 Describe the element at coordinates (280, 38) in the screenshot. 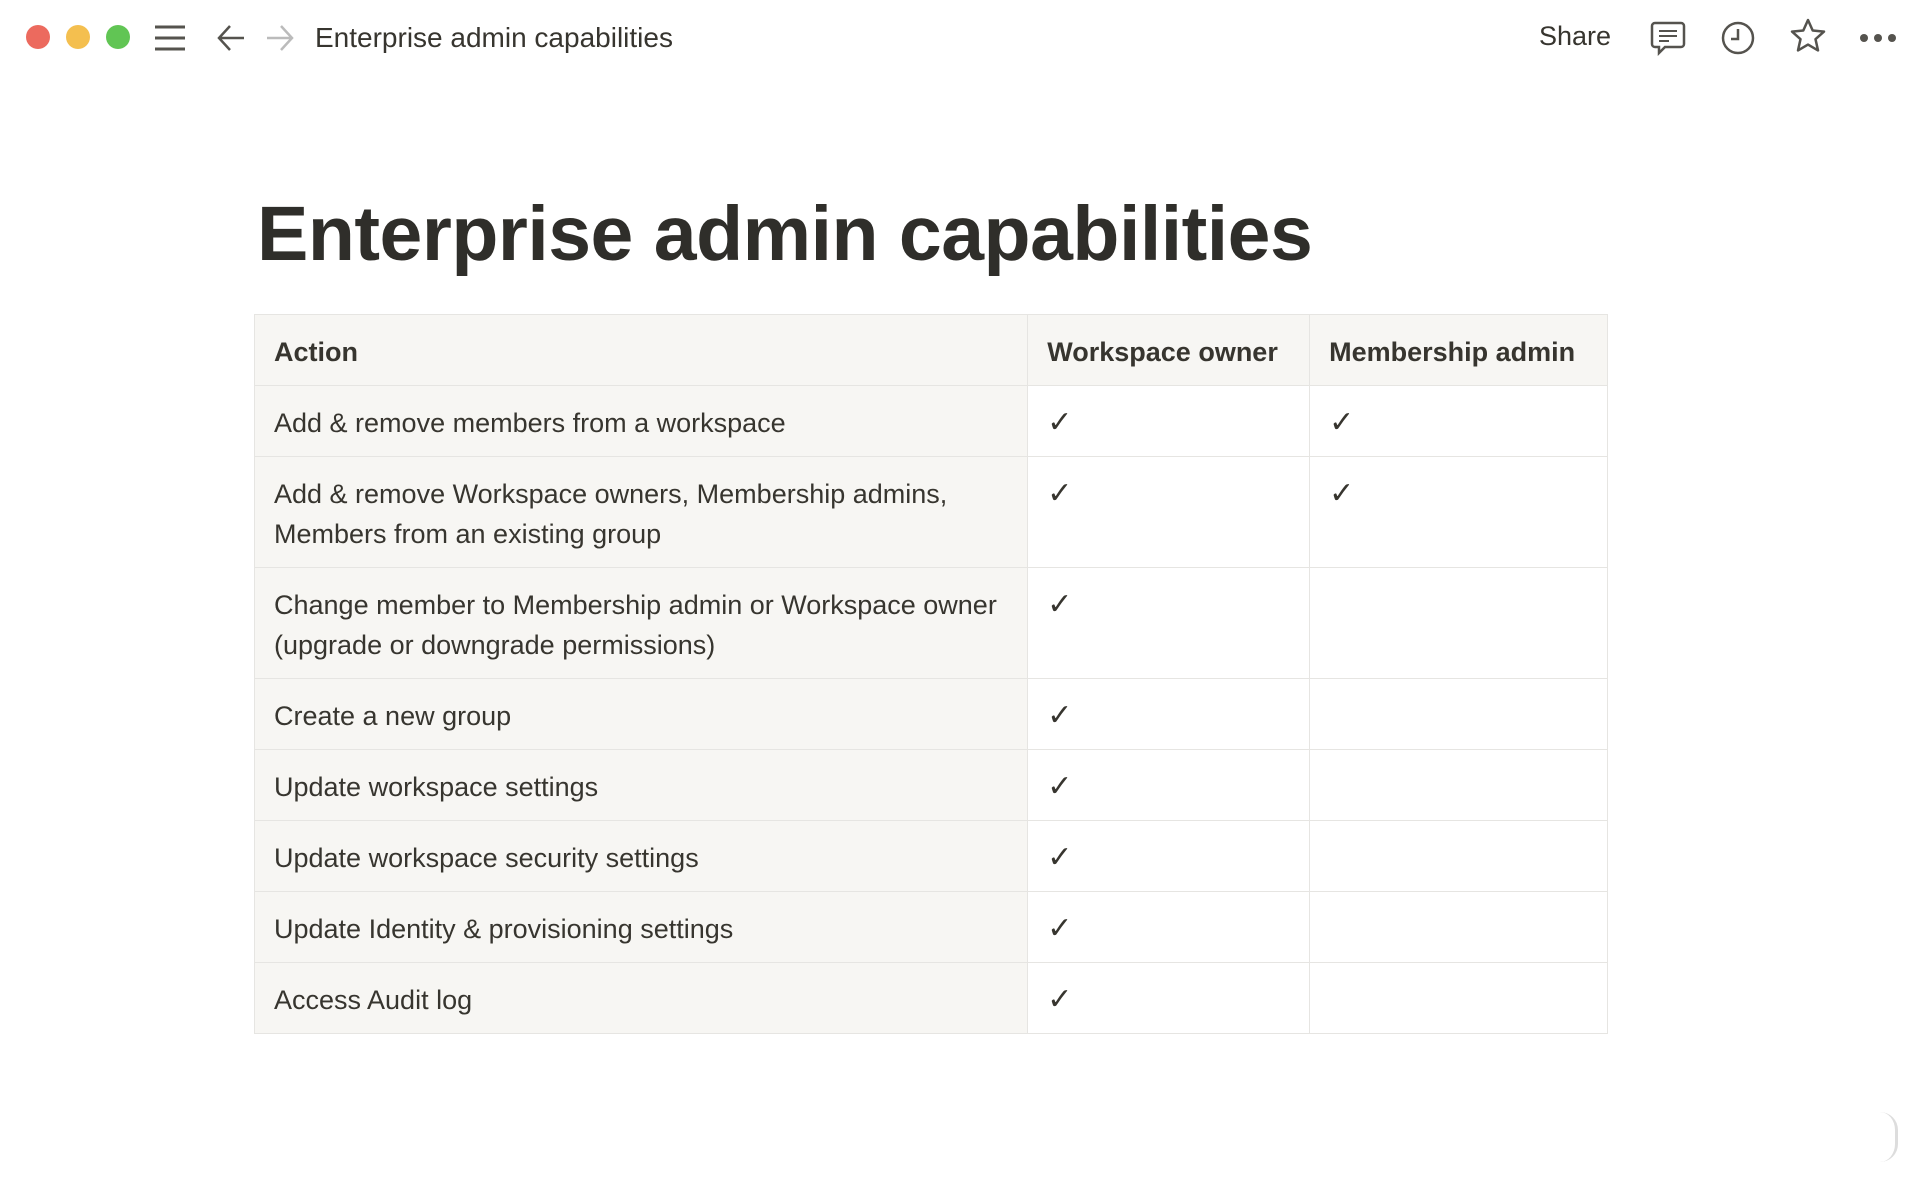

I see `forward-arrow-icon` at that location.